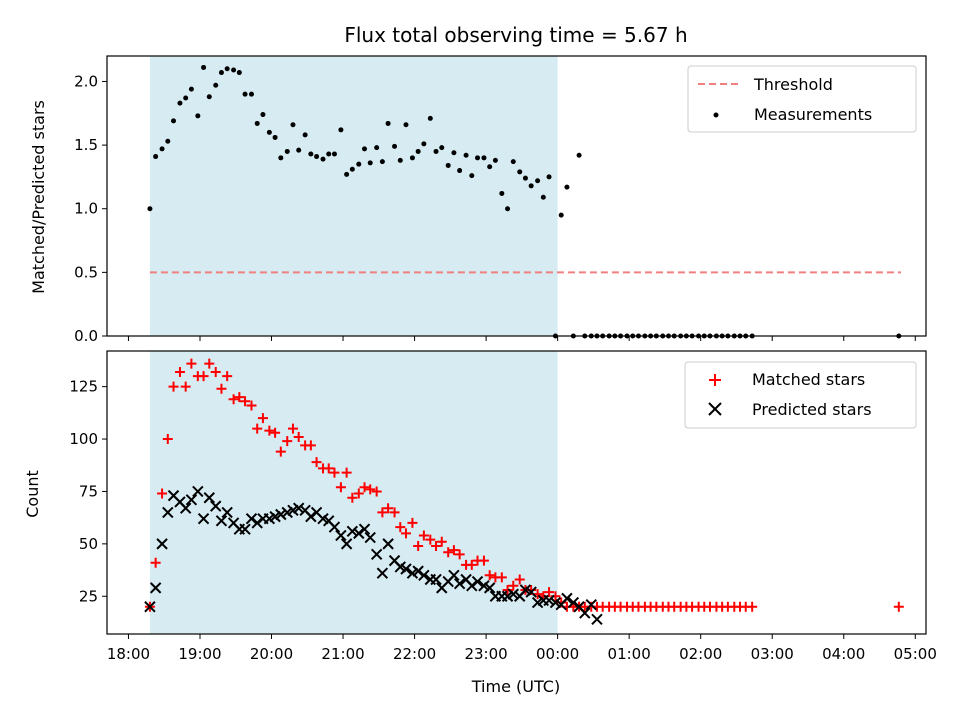  Describe the element at coordinates (88, 596) in the screenshot. I see `y-tick-label: 25` at that location.